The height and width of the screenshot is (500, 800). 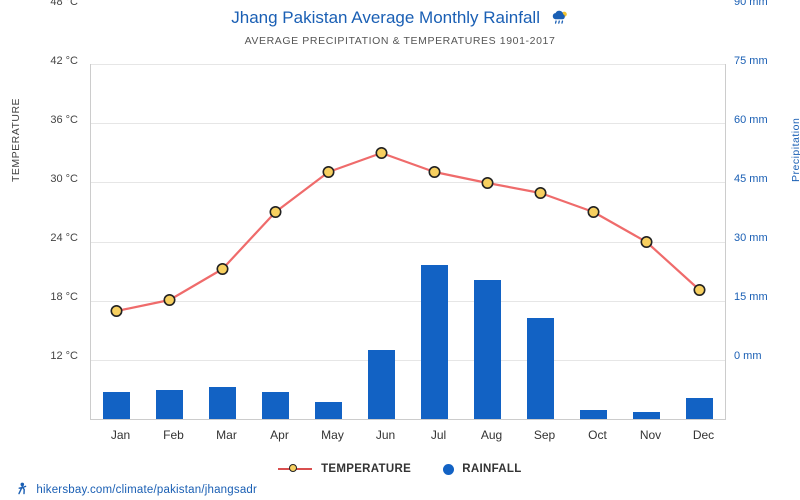 I want to click on legend-label-temperature: TEMPERATURE, so click(x=366, y=469).